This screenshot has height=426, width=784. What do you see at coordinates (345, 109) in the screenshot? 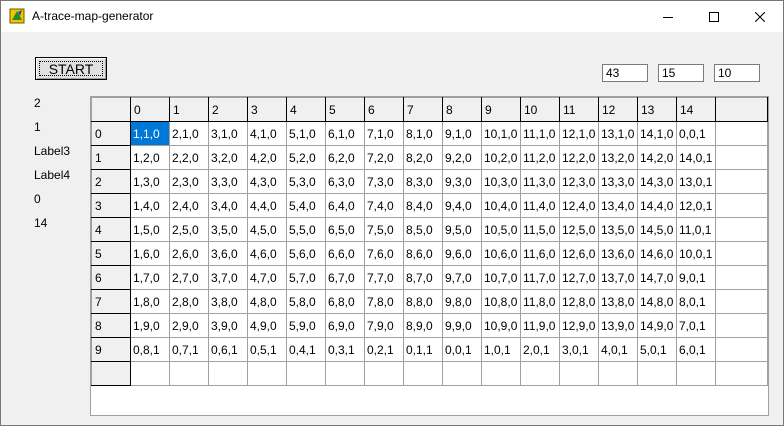
I see `column-header: 5` at bounding box center [345, 109].